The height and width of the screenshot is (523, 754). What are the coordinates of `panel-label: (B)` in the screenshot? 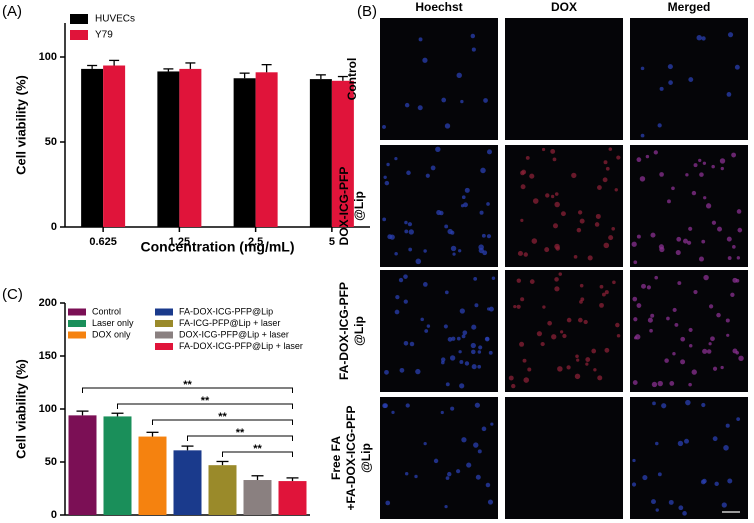 It's located at (367, 11).